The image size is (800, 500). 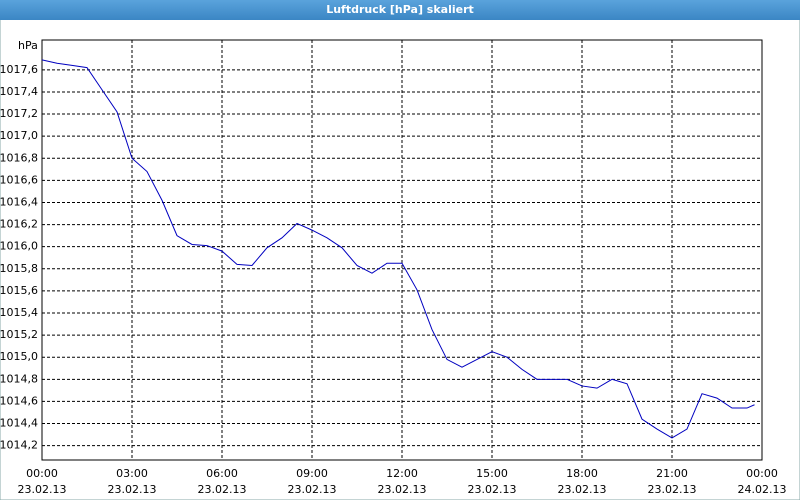 I want to click on y-tick-label: 1014,8, so click(x=19, y=378).